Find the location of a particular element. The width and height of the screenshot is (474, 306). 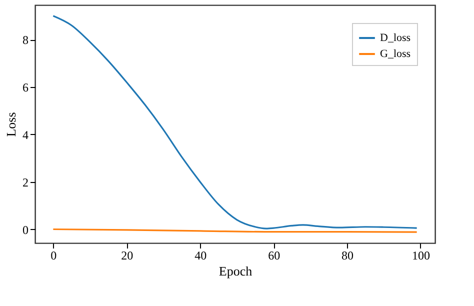

x-tick-label: 40 is located at coordinates (200, 255).